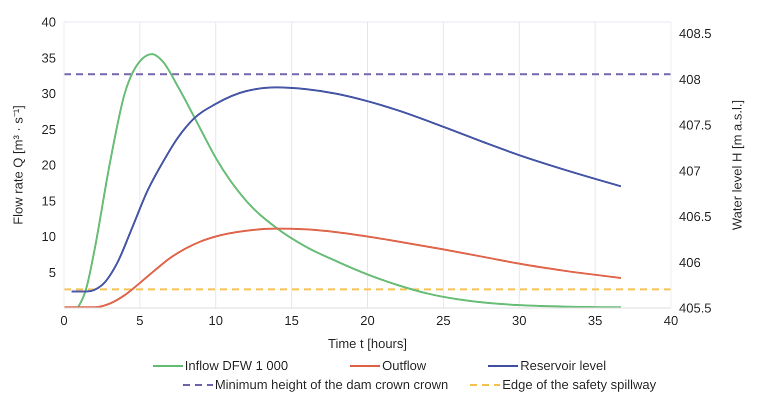  Describe the element at coordinates (671, 320) in the screenshot. I see `x-tick-label: 40` at that location.